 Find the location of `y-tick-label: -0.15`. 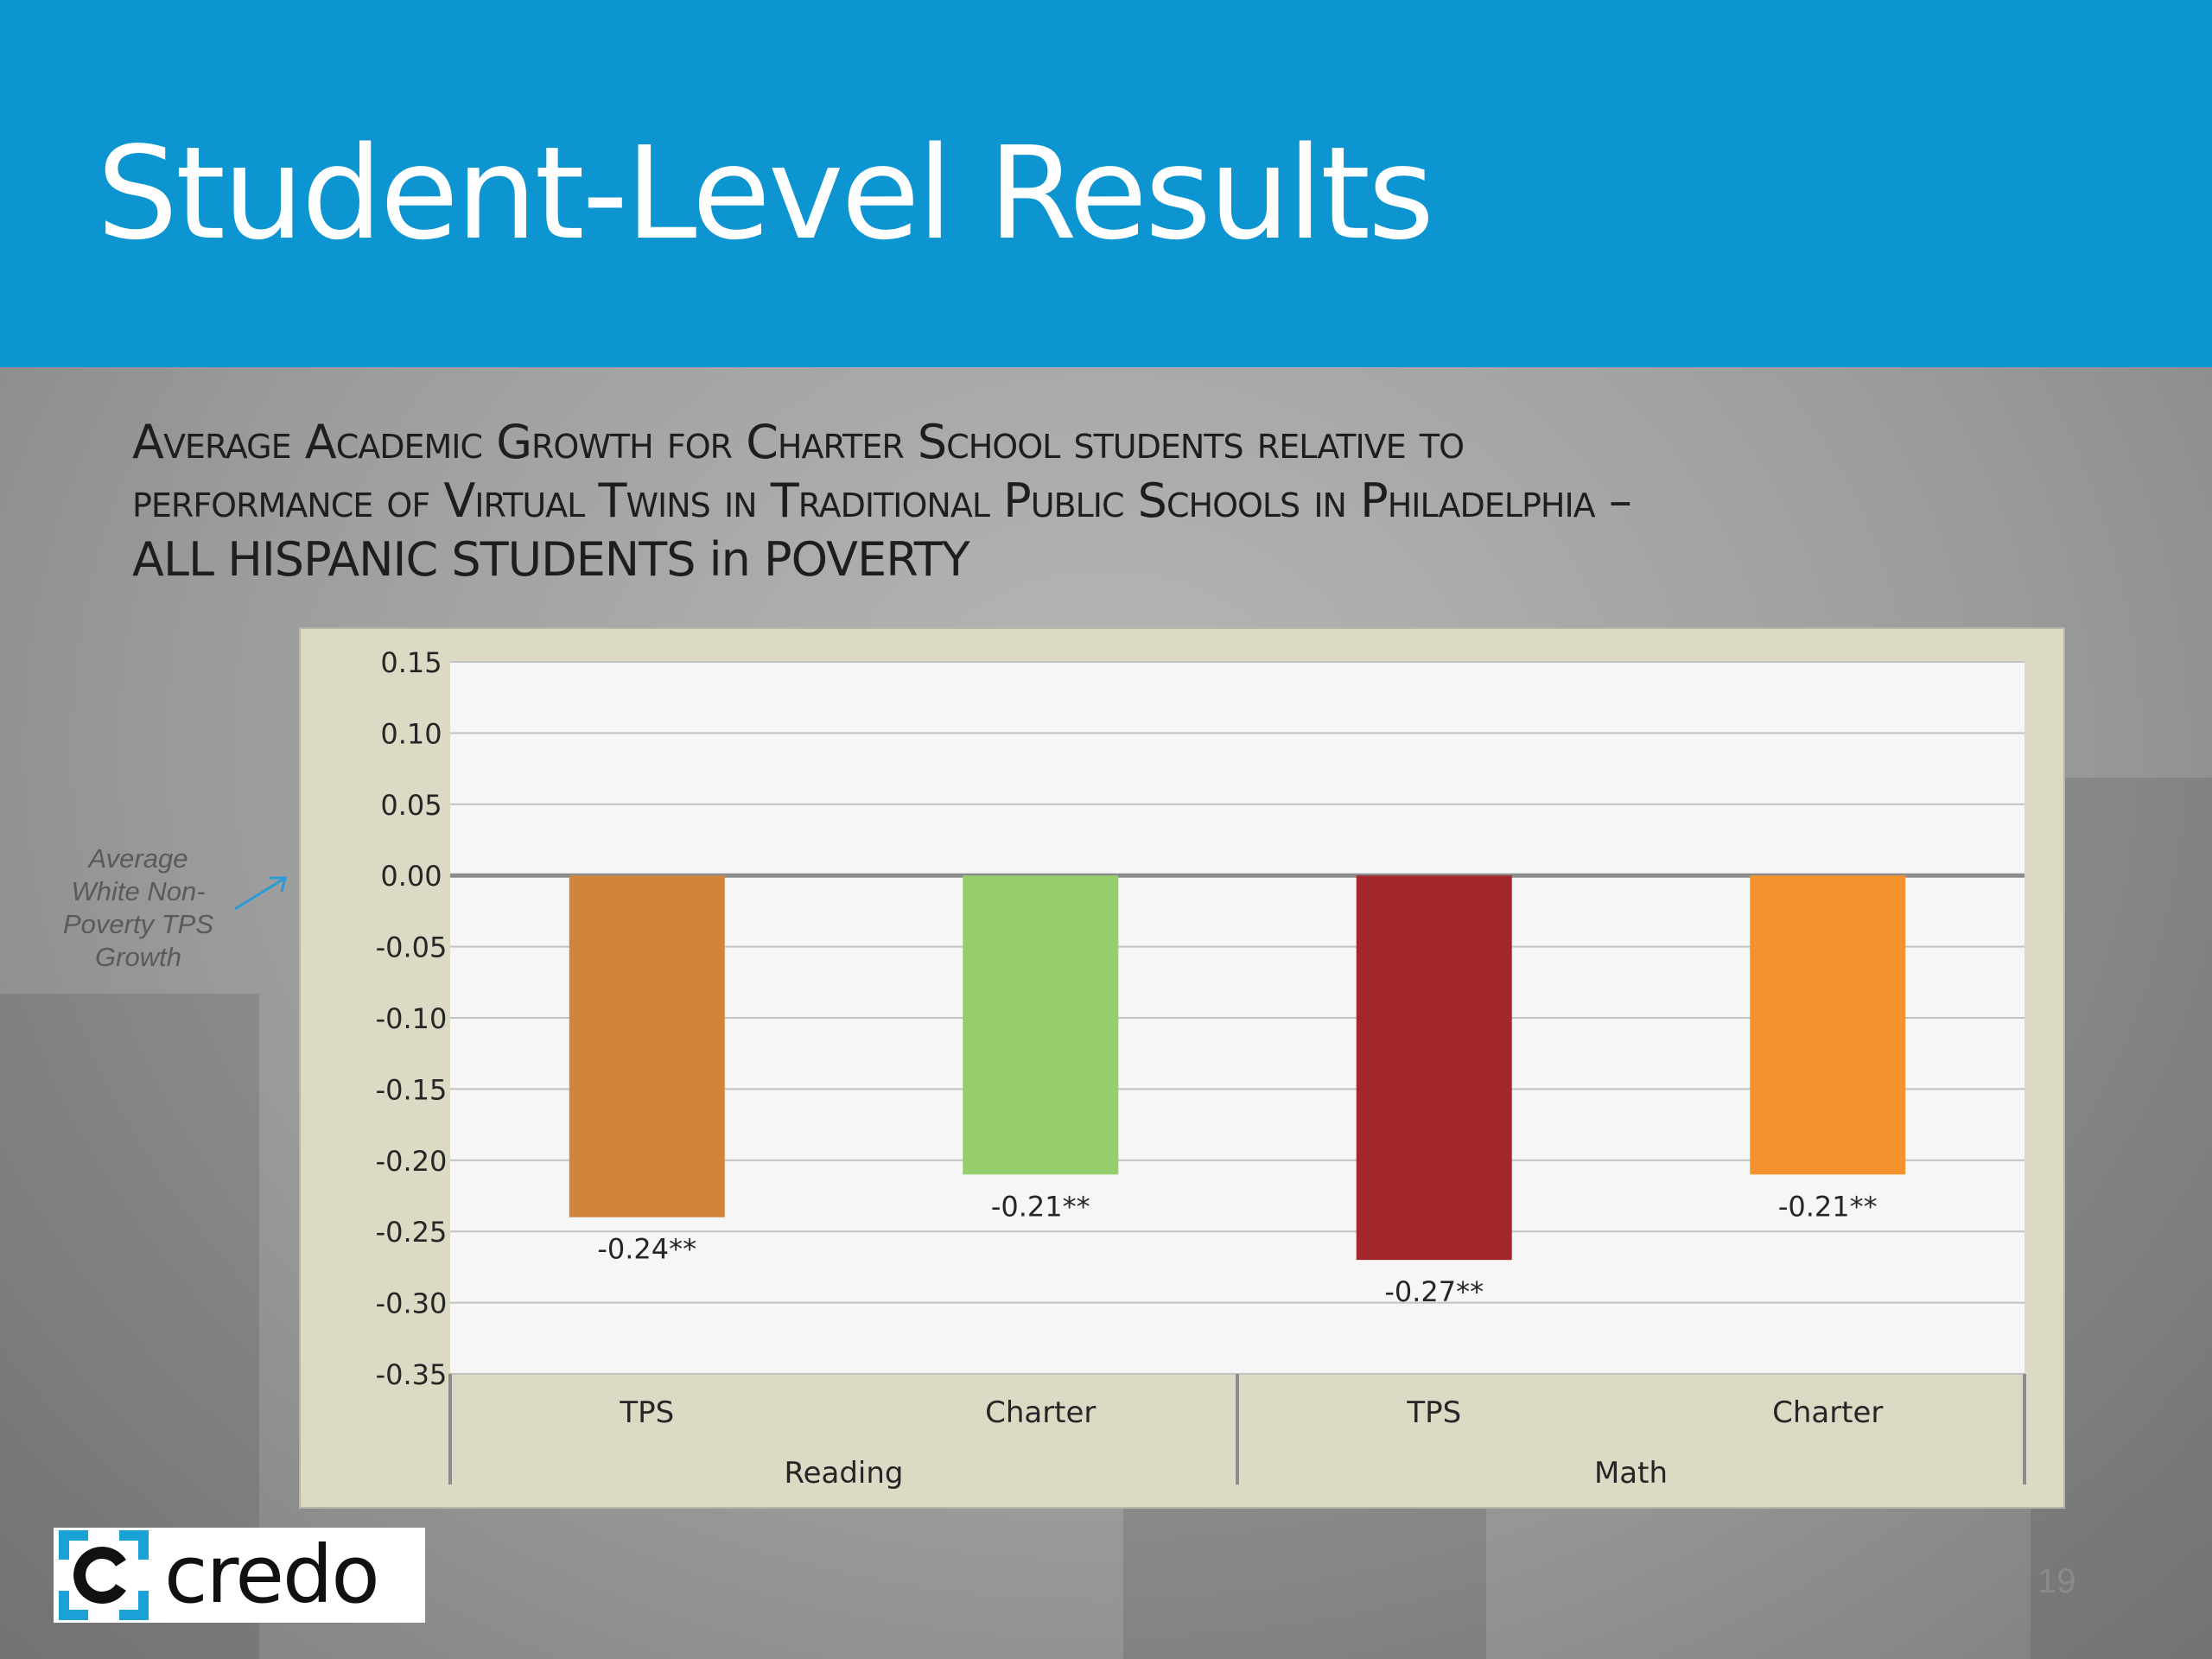

y-tick-label: -0.15 is located at coordinates (412, 1089).